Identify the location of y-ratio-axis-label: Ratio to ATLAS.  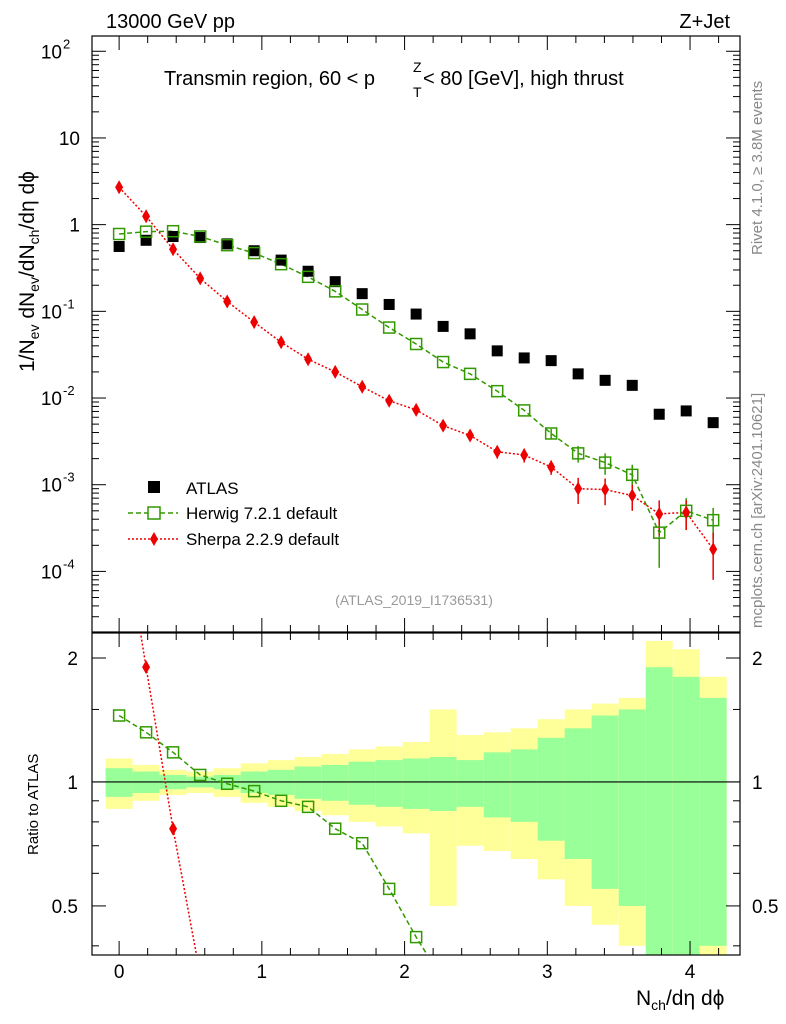
(33, 804).